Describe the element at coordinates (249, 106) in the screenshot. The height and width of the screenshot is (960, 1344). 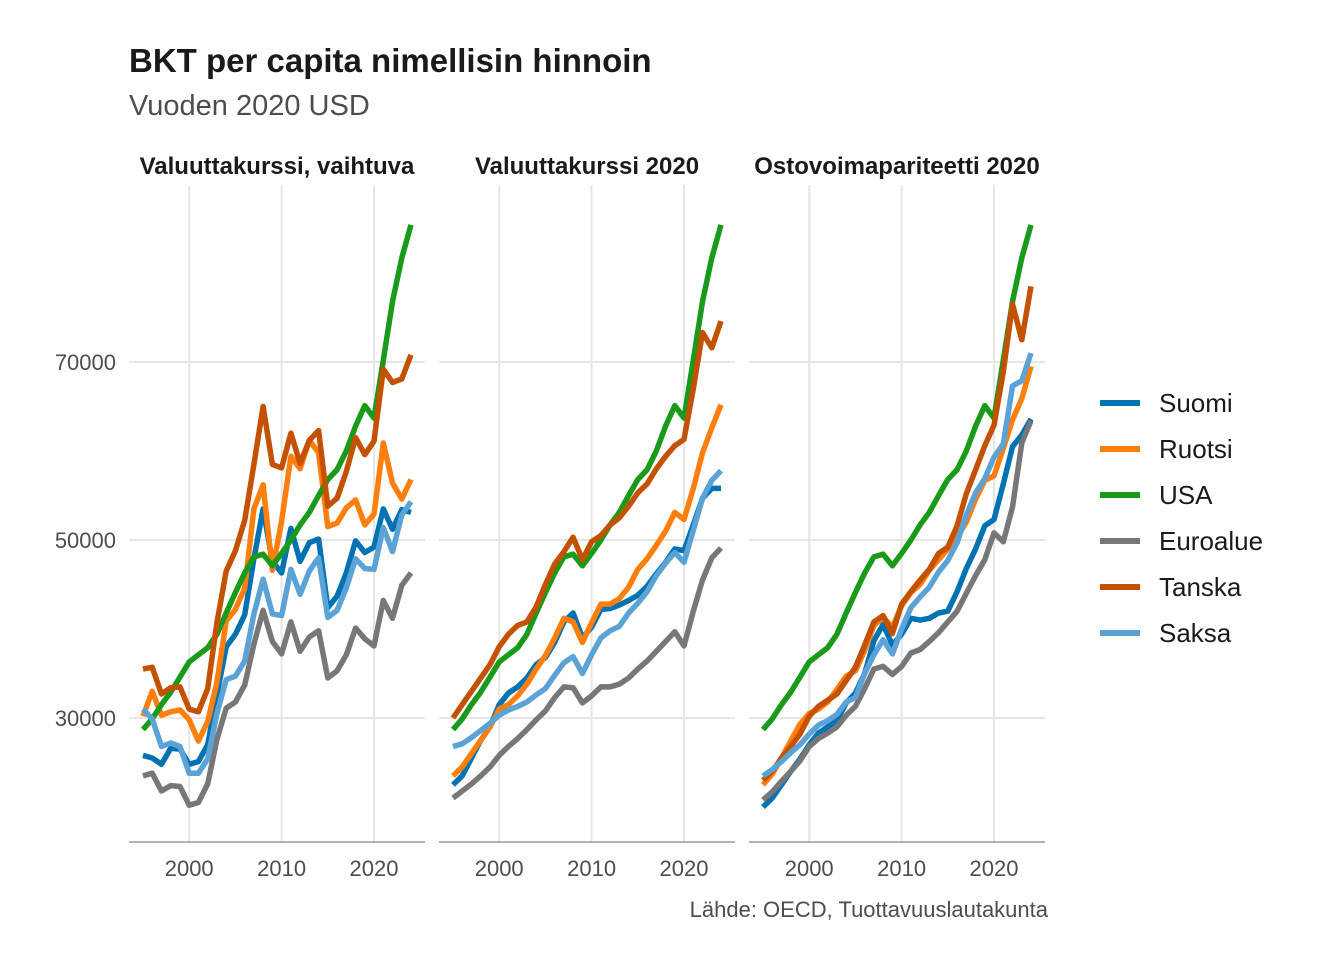
I see `chart-subtitle: Vuoden 2020 USD` at that location.